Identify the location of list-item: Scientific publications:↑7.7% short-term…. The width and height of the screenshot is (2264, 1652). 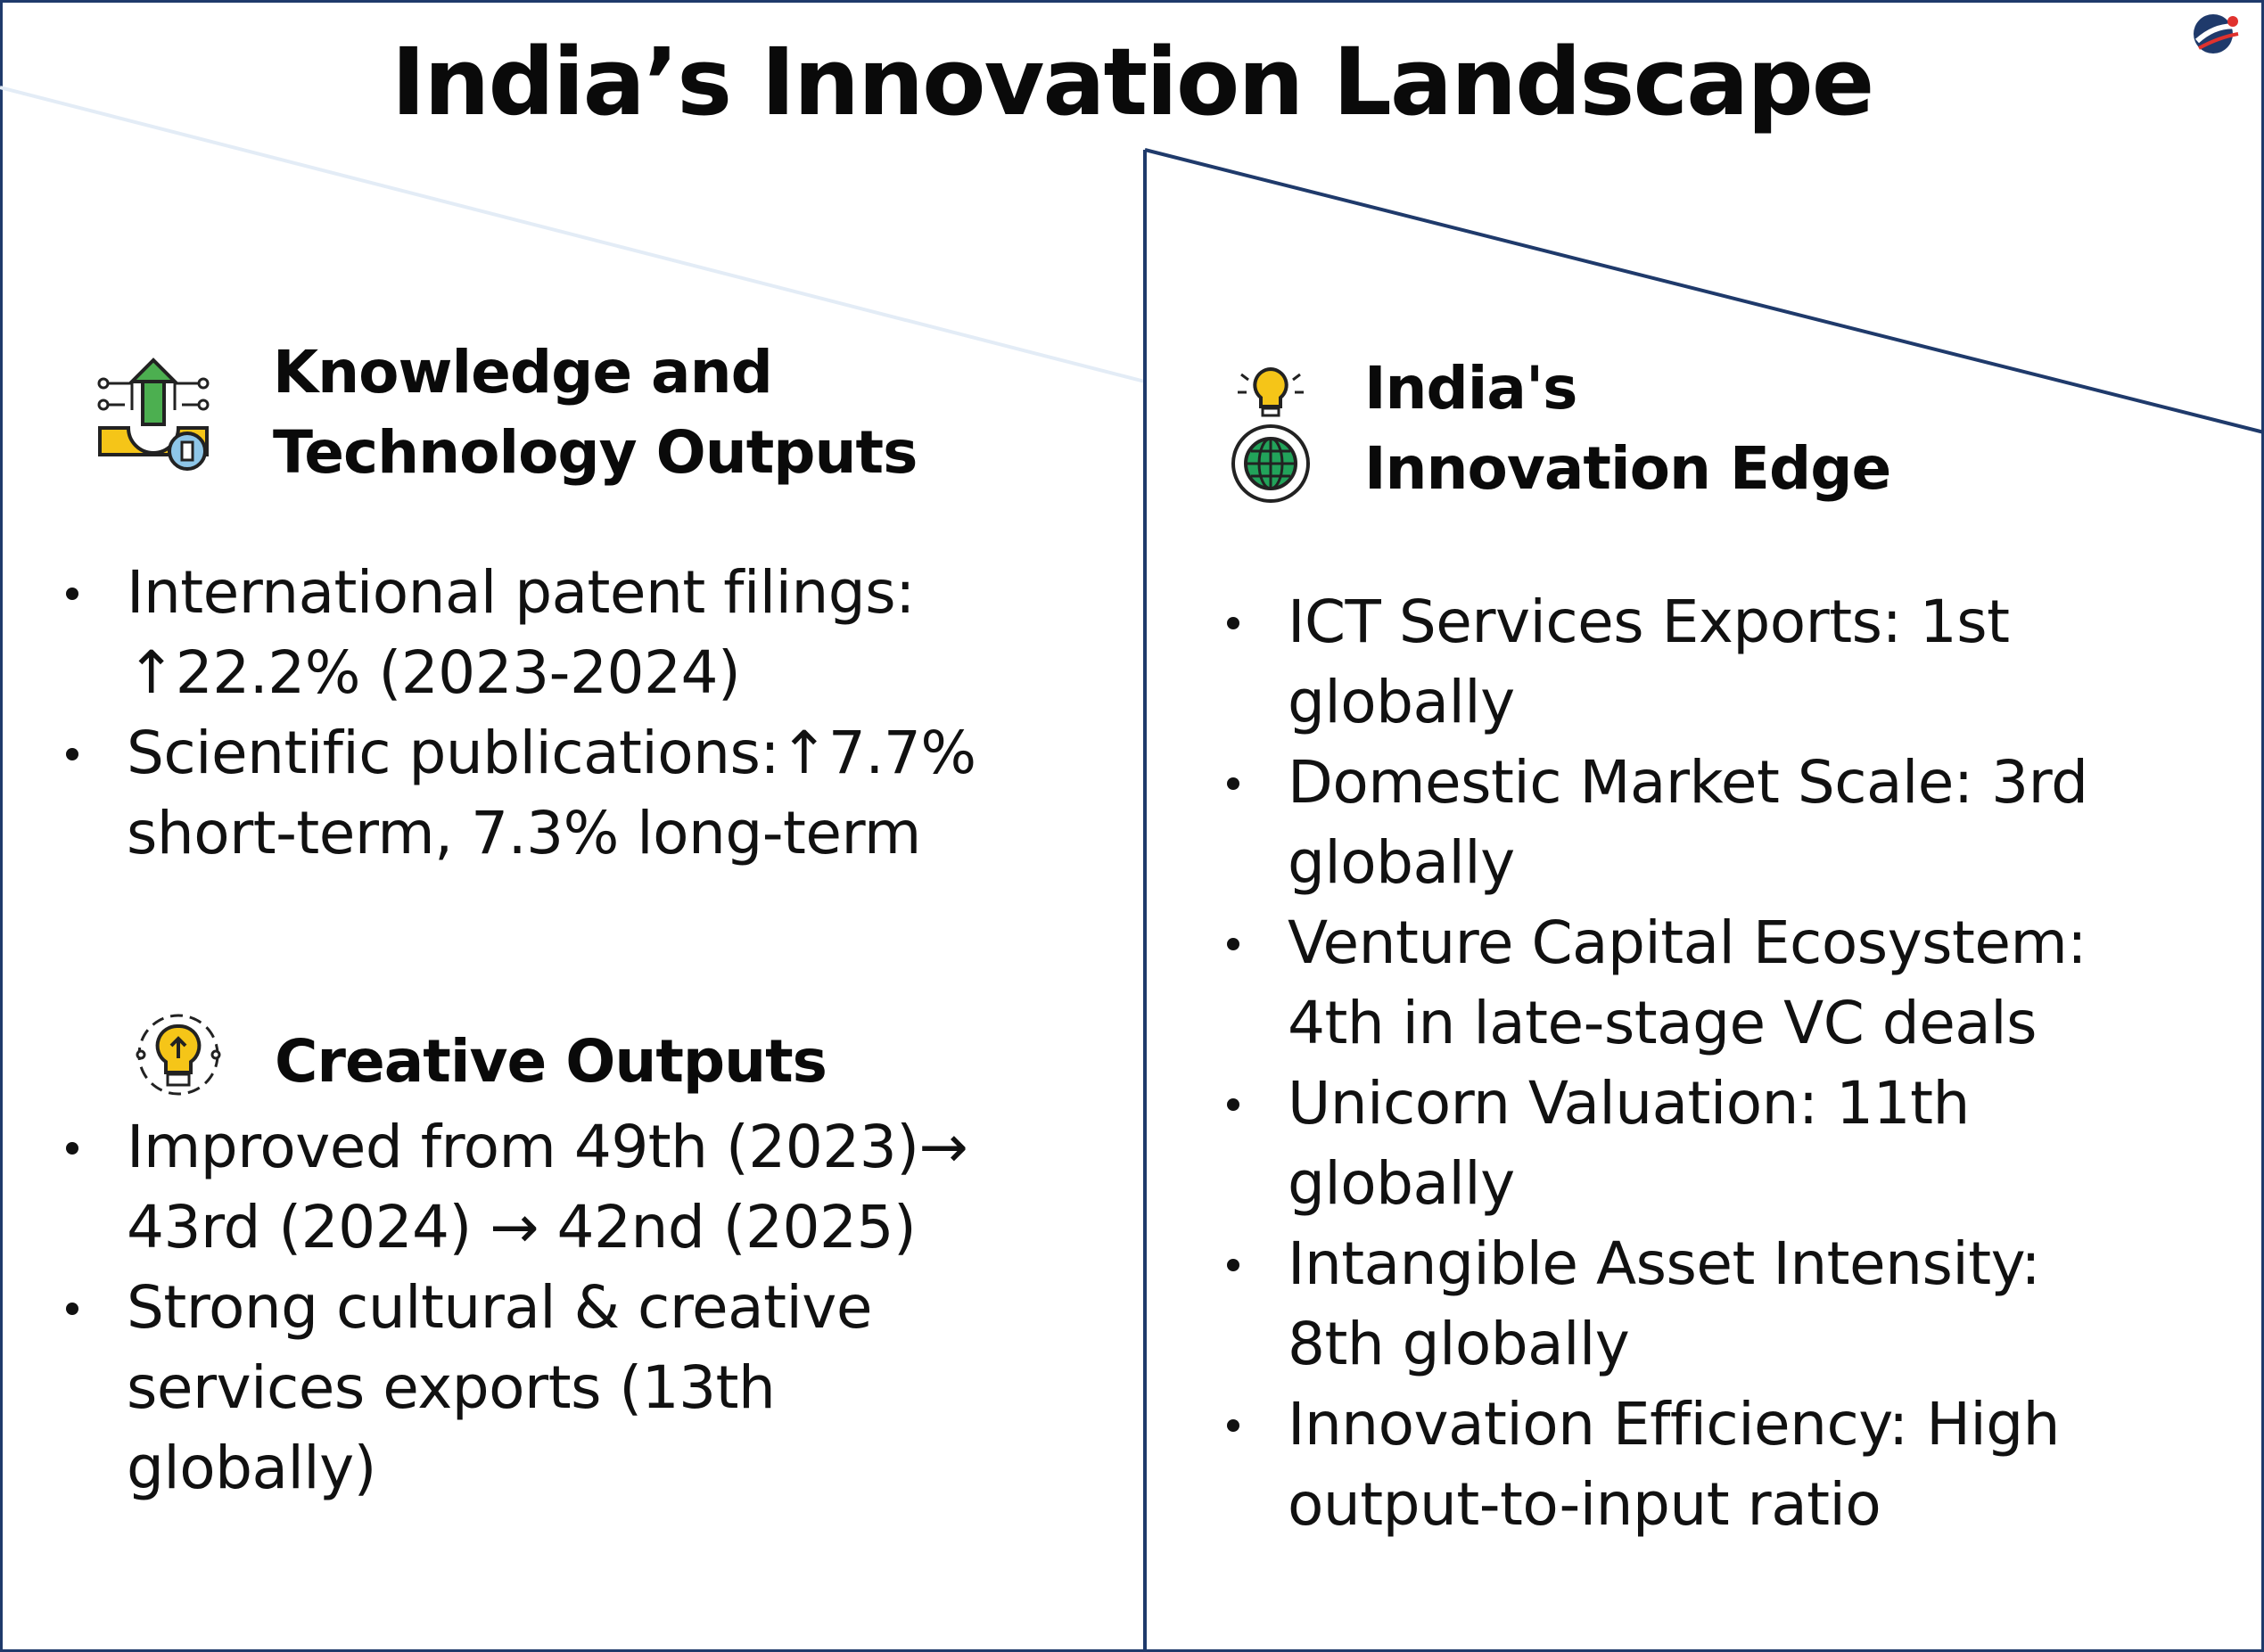
(597, 793).